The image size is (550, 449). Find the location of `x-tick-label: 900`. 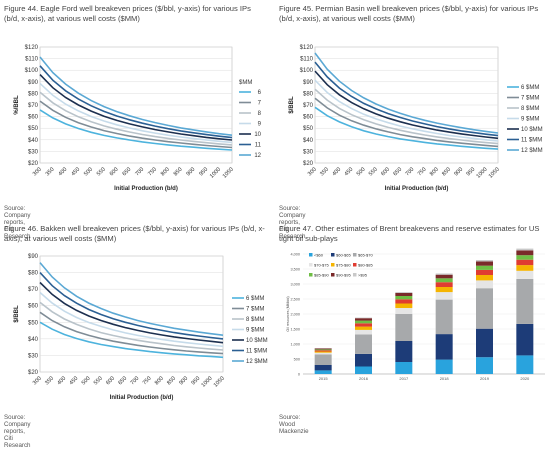

x-tick-label: 900 is located at coordinates (458, 172).